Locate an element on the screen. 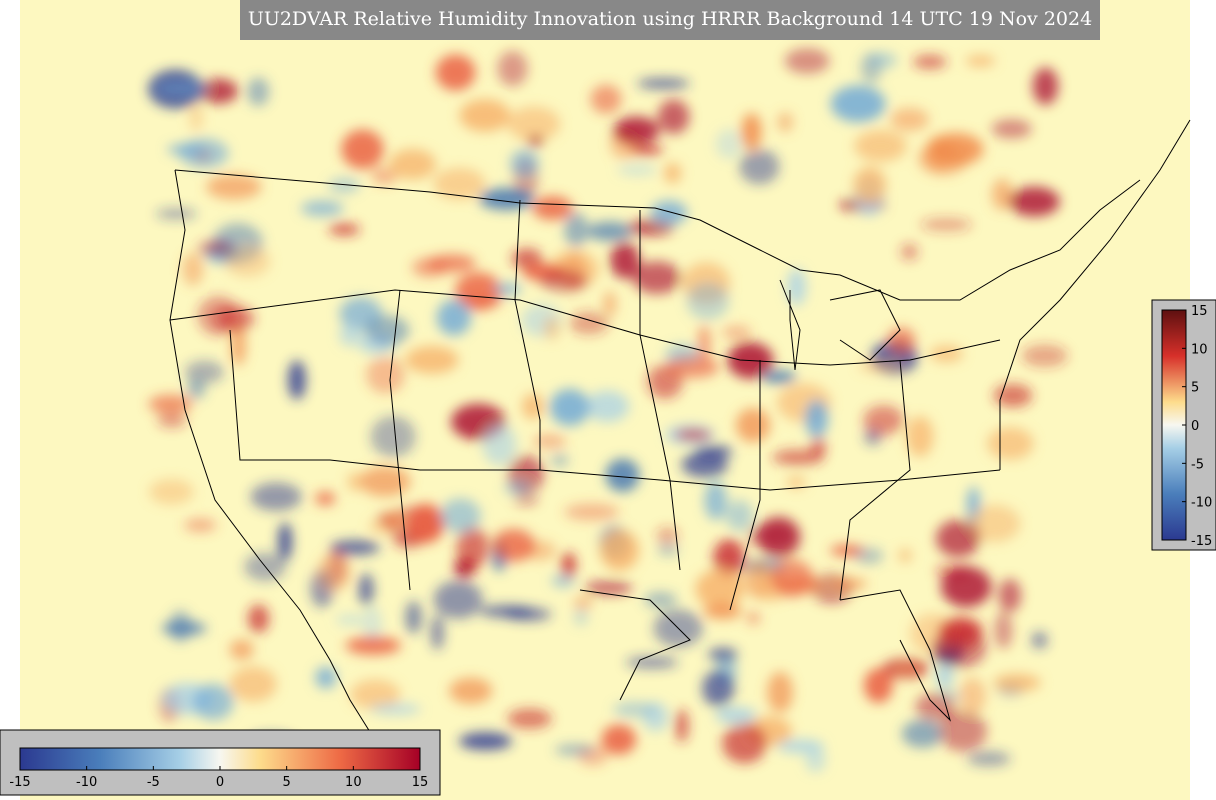 The height and width of the screenshot is (800, 1216). tick-label: 10 is located at coordinates (1199, 349).